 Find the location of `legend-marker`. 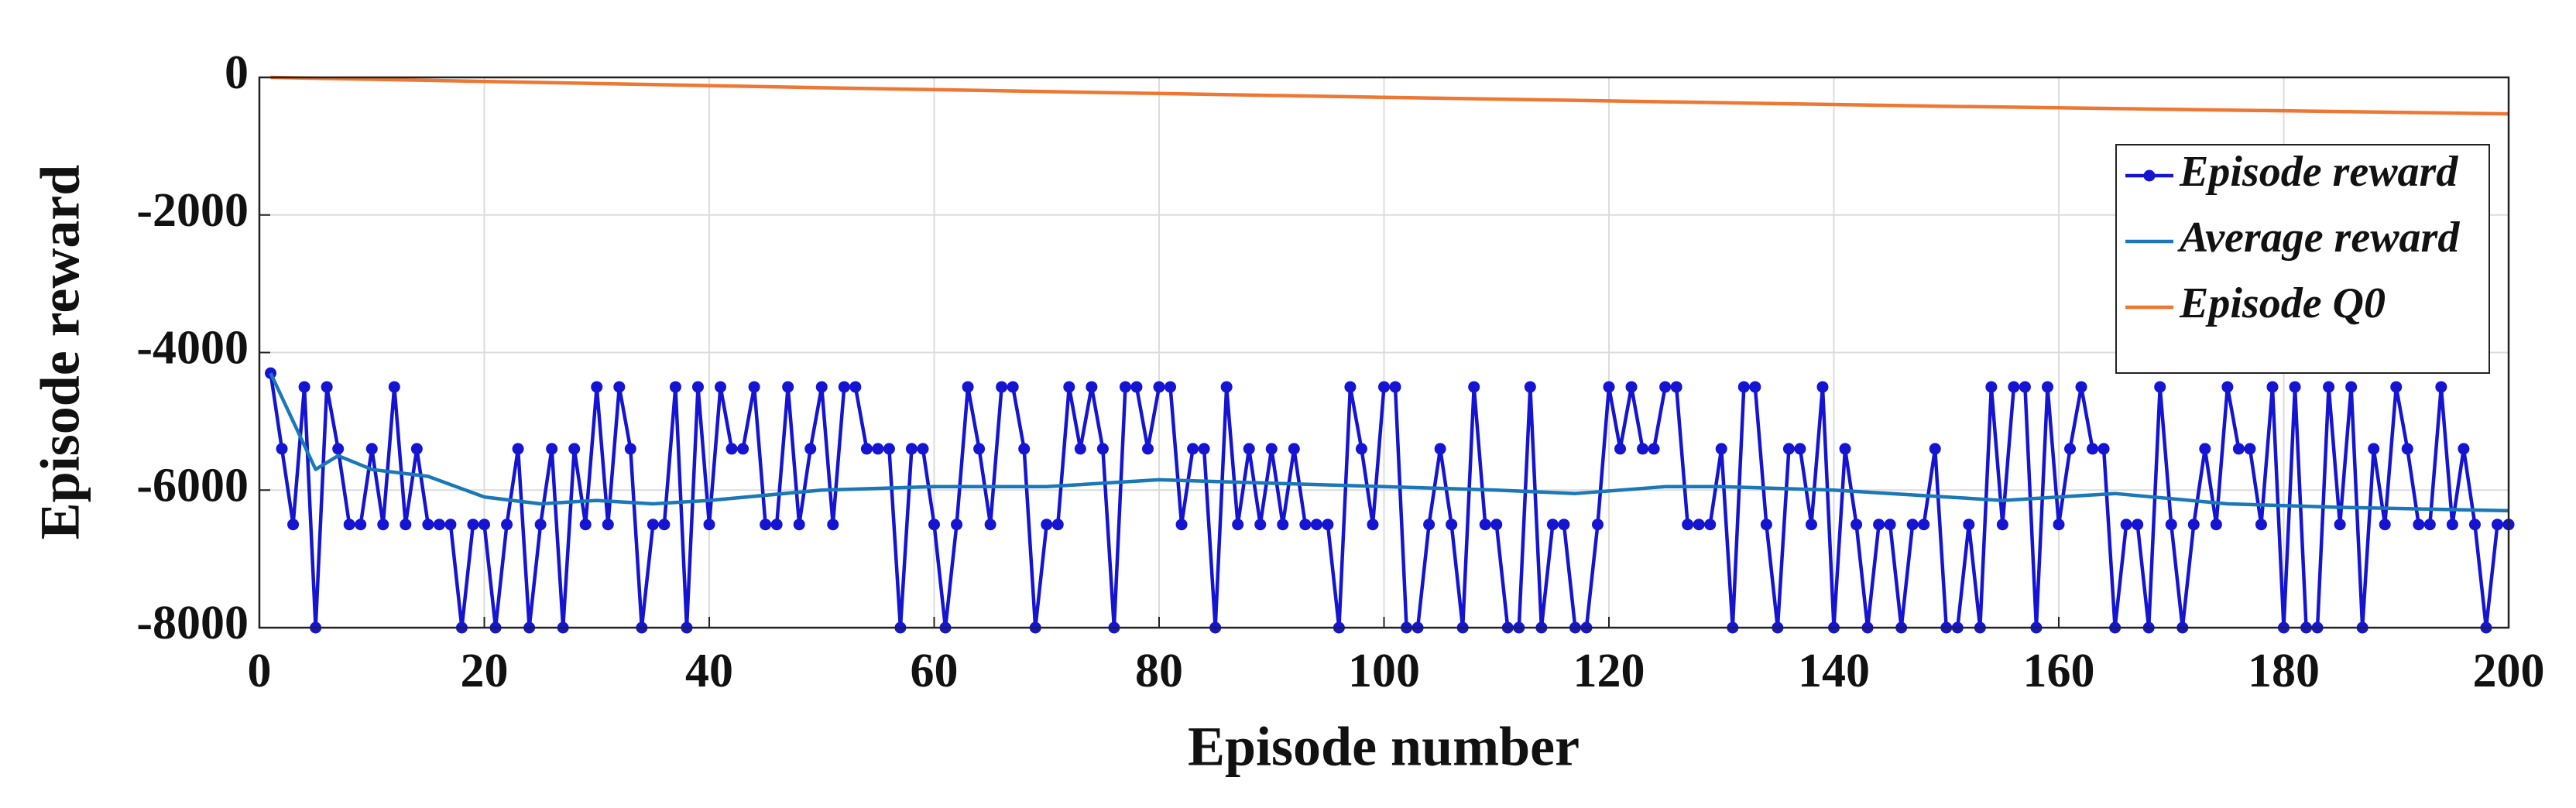

legend-marker is located at coordinates (2149, 175).